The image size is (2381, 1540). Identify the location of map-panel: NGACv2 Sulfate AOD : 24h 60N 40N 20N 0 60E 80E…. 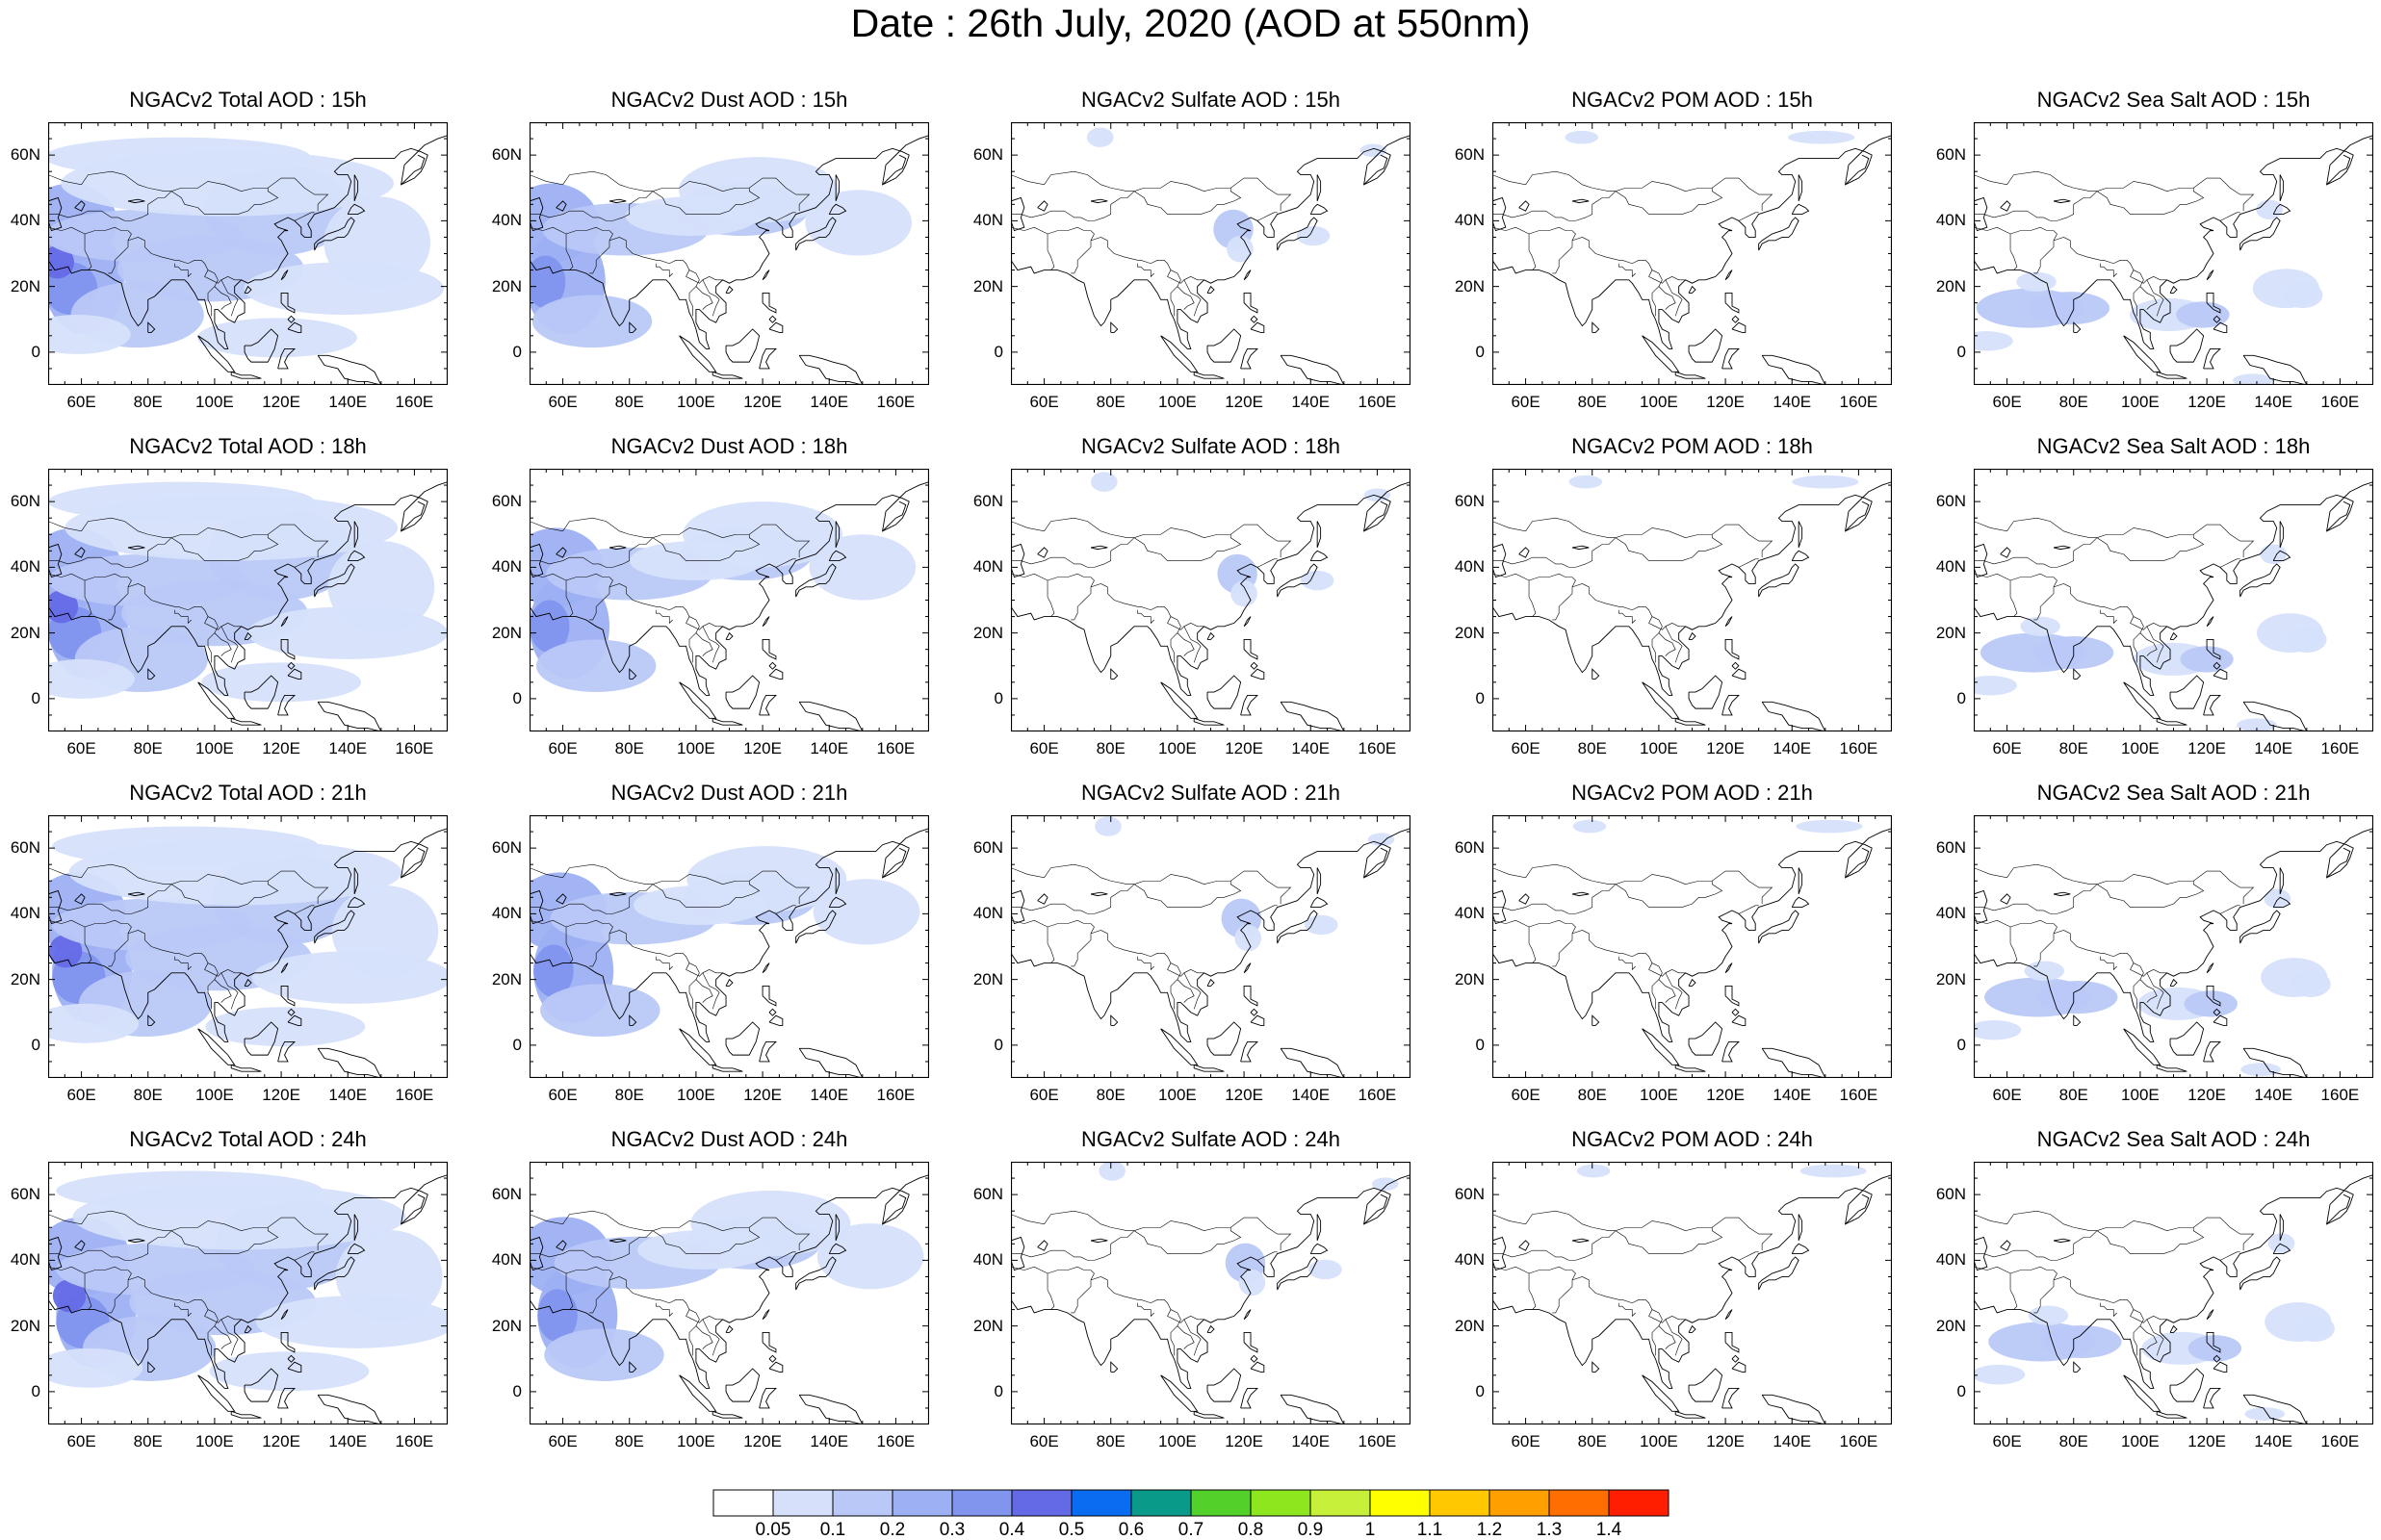
(1191, 1288).